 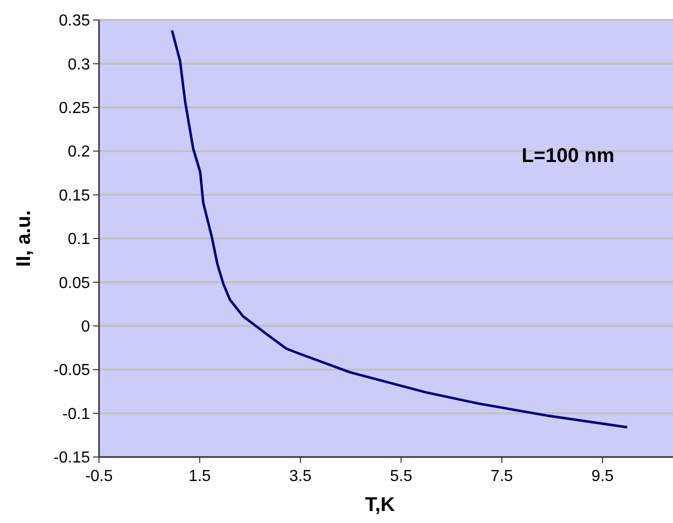 I want to click on x-tick-label: 7.5, so click(x=502, y=476).